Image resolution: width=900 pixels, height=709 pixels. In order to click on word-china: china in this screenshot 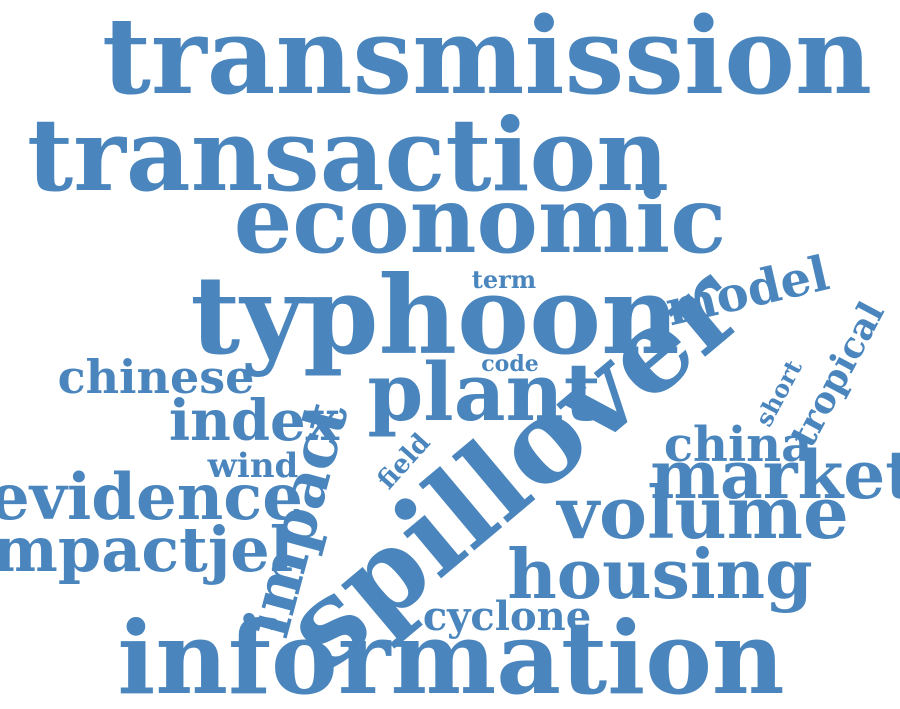, I will do `click(738, 445)`.